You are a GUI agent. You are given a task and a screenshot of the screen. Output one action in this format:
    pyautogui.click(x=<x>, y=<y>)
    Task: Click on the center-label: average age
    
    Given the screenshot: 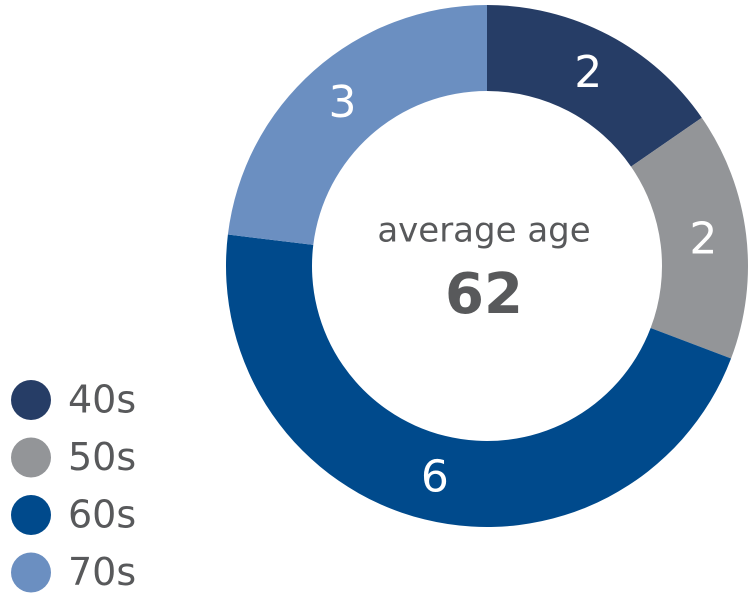 What is the action you would take?
    pyautogui.click(x=483, y=231)
    